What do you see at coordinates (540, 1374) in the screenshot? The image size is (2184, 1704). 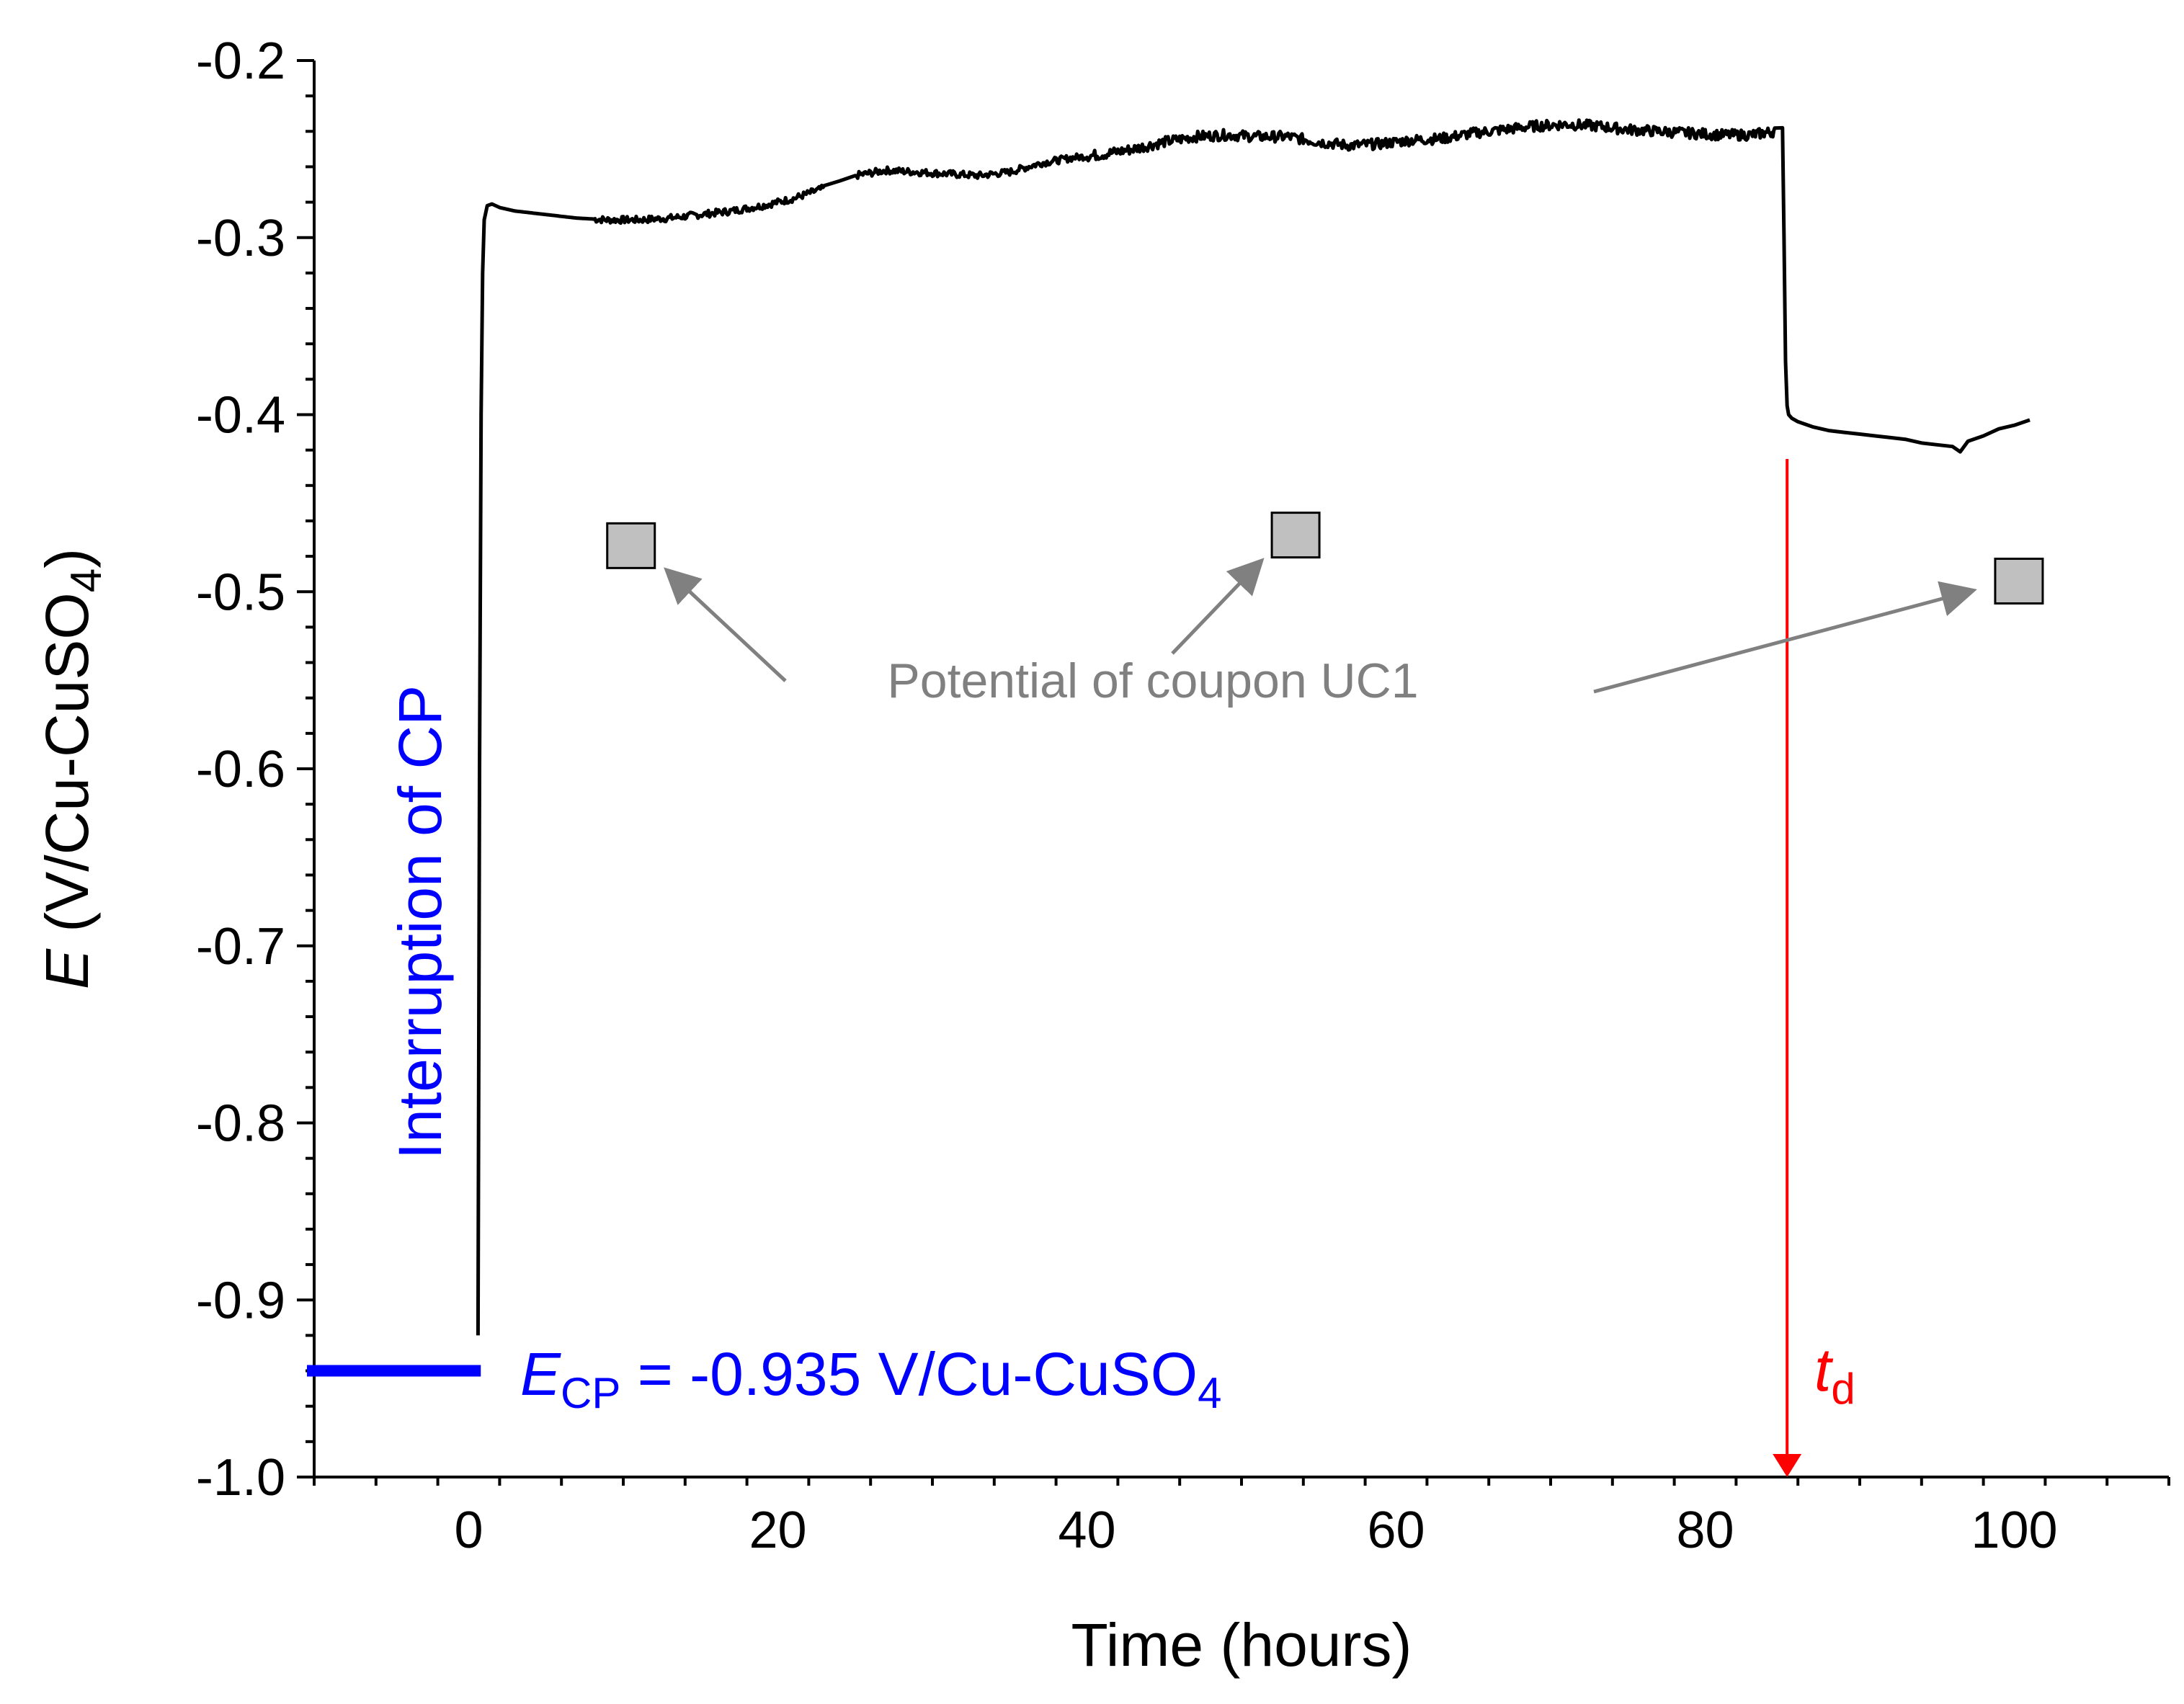 I see `ecp-label-var: E` at bounding box center [540, 1374].